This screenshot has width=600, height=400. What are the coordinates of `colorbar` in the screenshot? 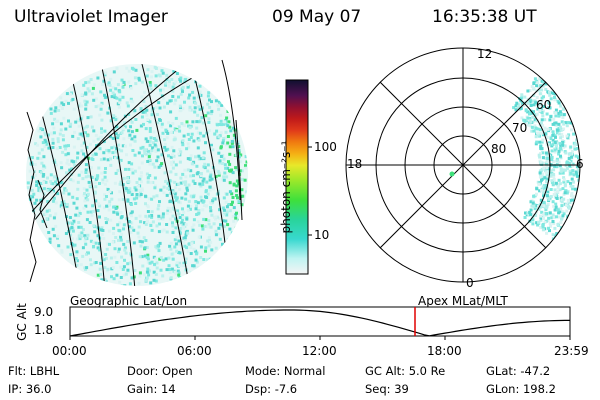 It's located at (298, 177).